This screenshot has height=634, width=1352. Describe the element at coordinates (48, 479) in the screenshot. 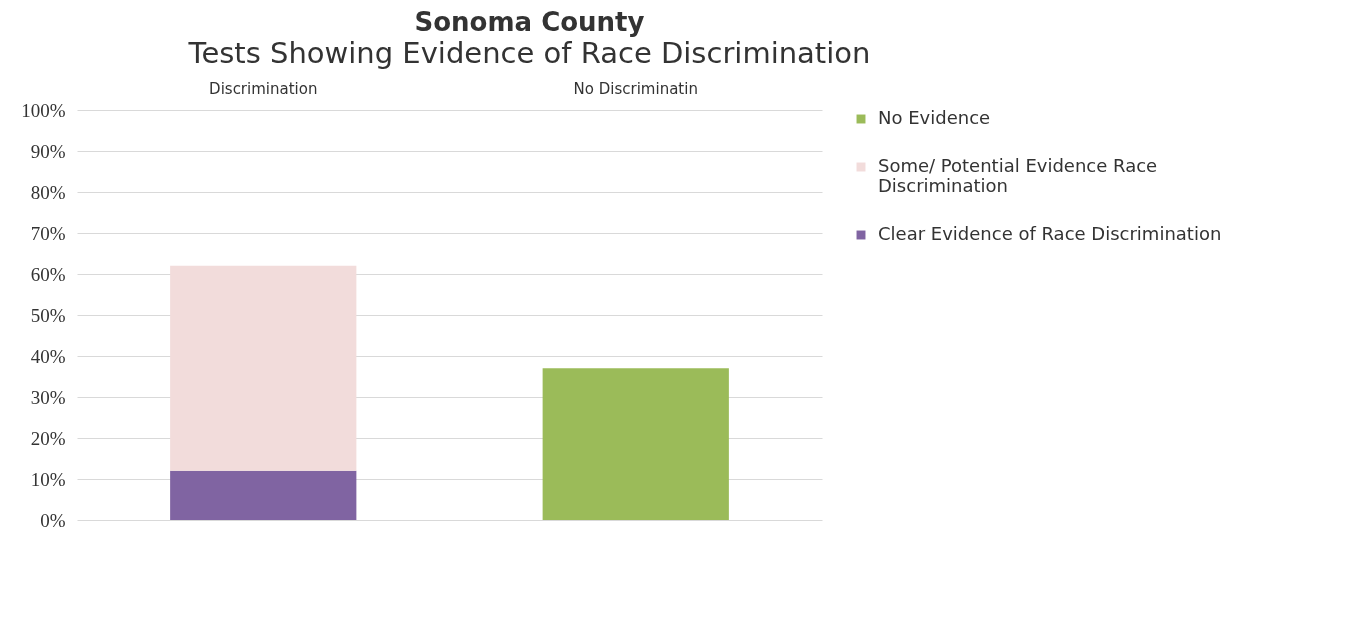

I see `y-tick-label: 10%` at that location.